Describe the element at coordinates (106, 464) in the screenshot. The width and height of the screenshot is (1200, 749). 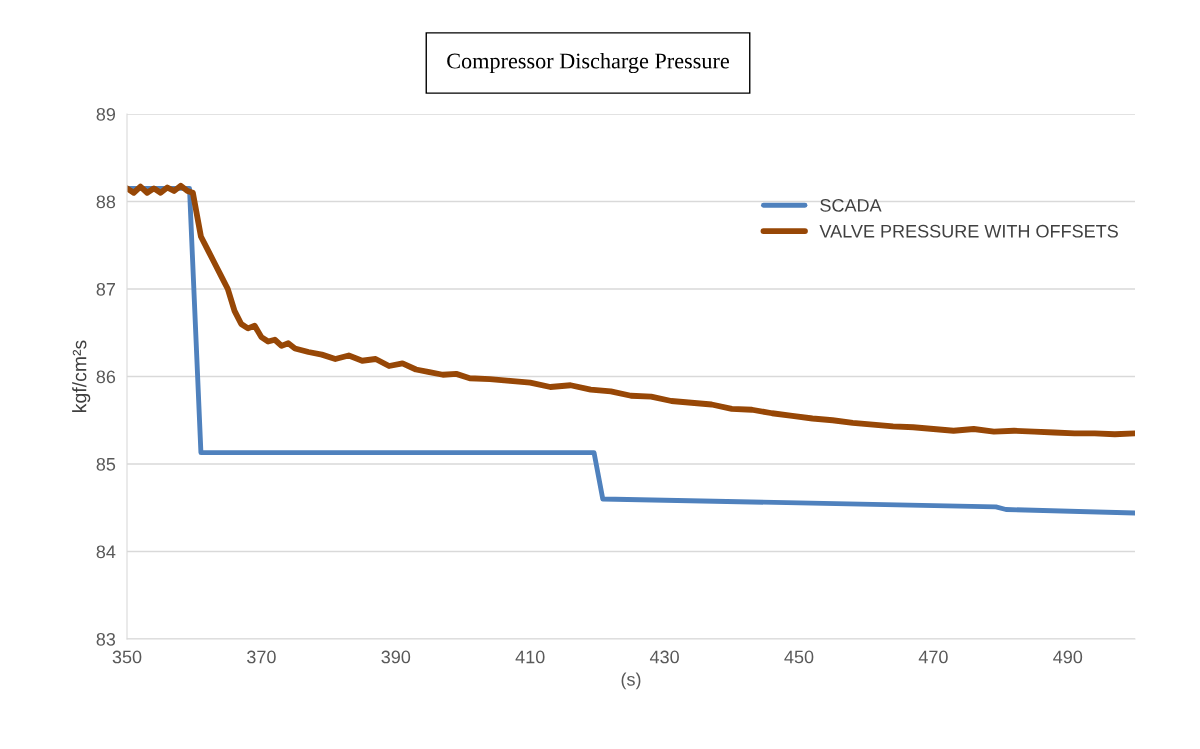
I see `y-tick-label: 85` at that location.